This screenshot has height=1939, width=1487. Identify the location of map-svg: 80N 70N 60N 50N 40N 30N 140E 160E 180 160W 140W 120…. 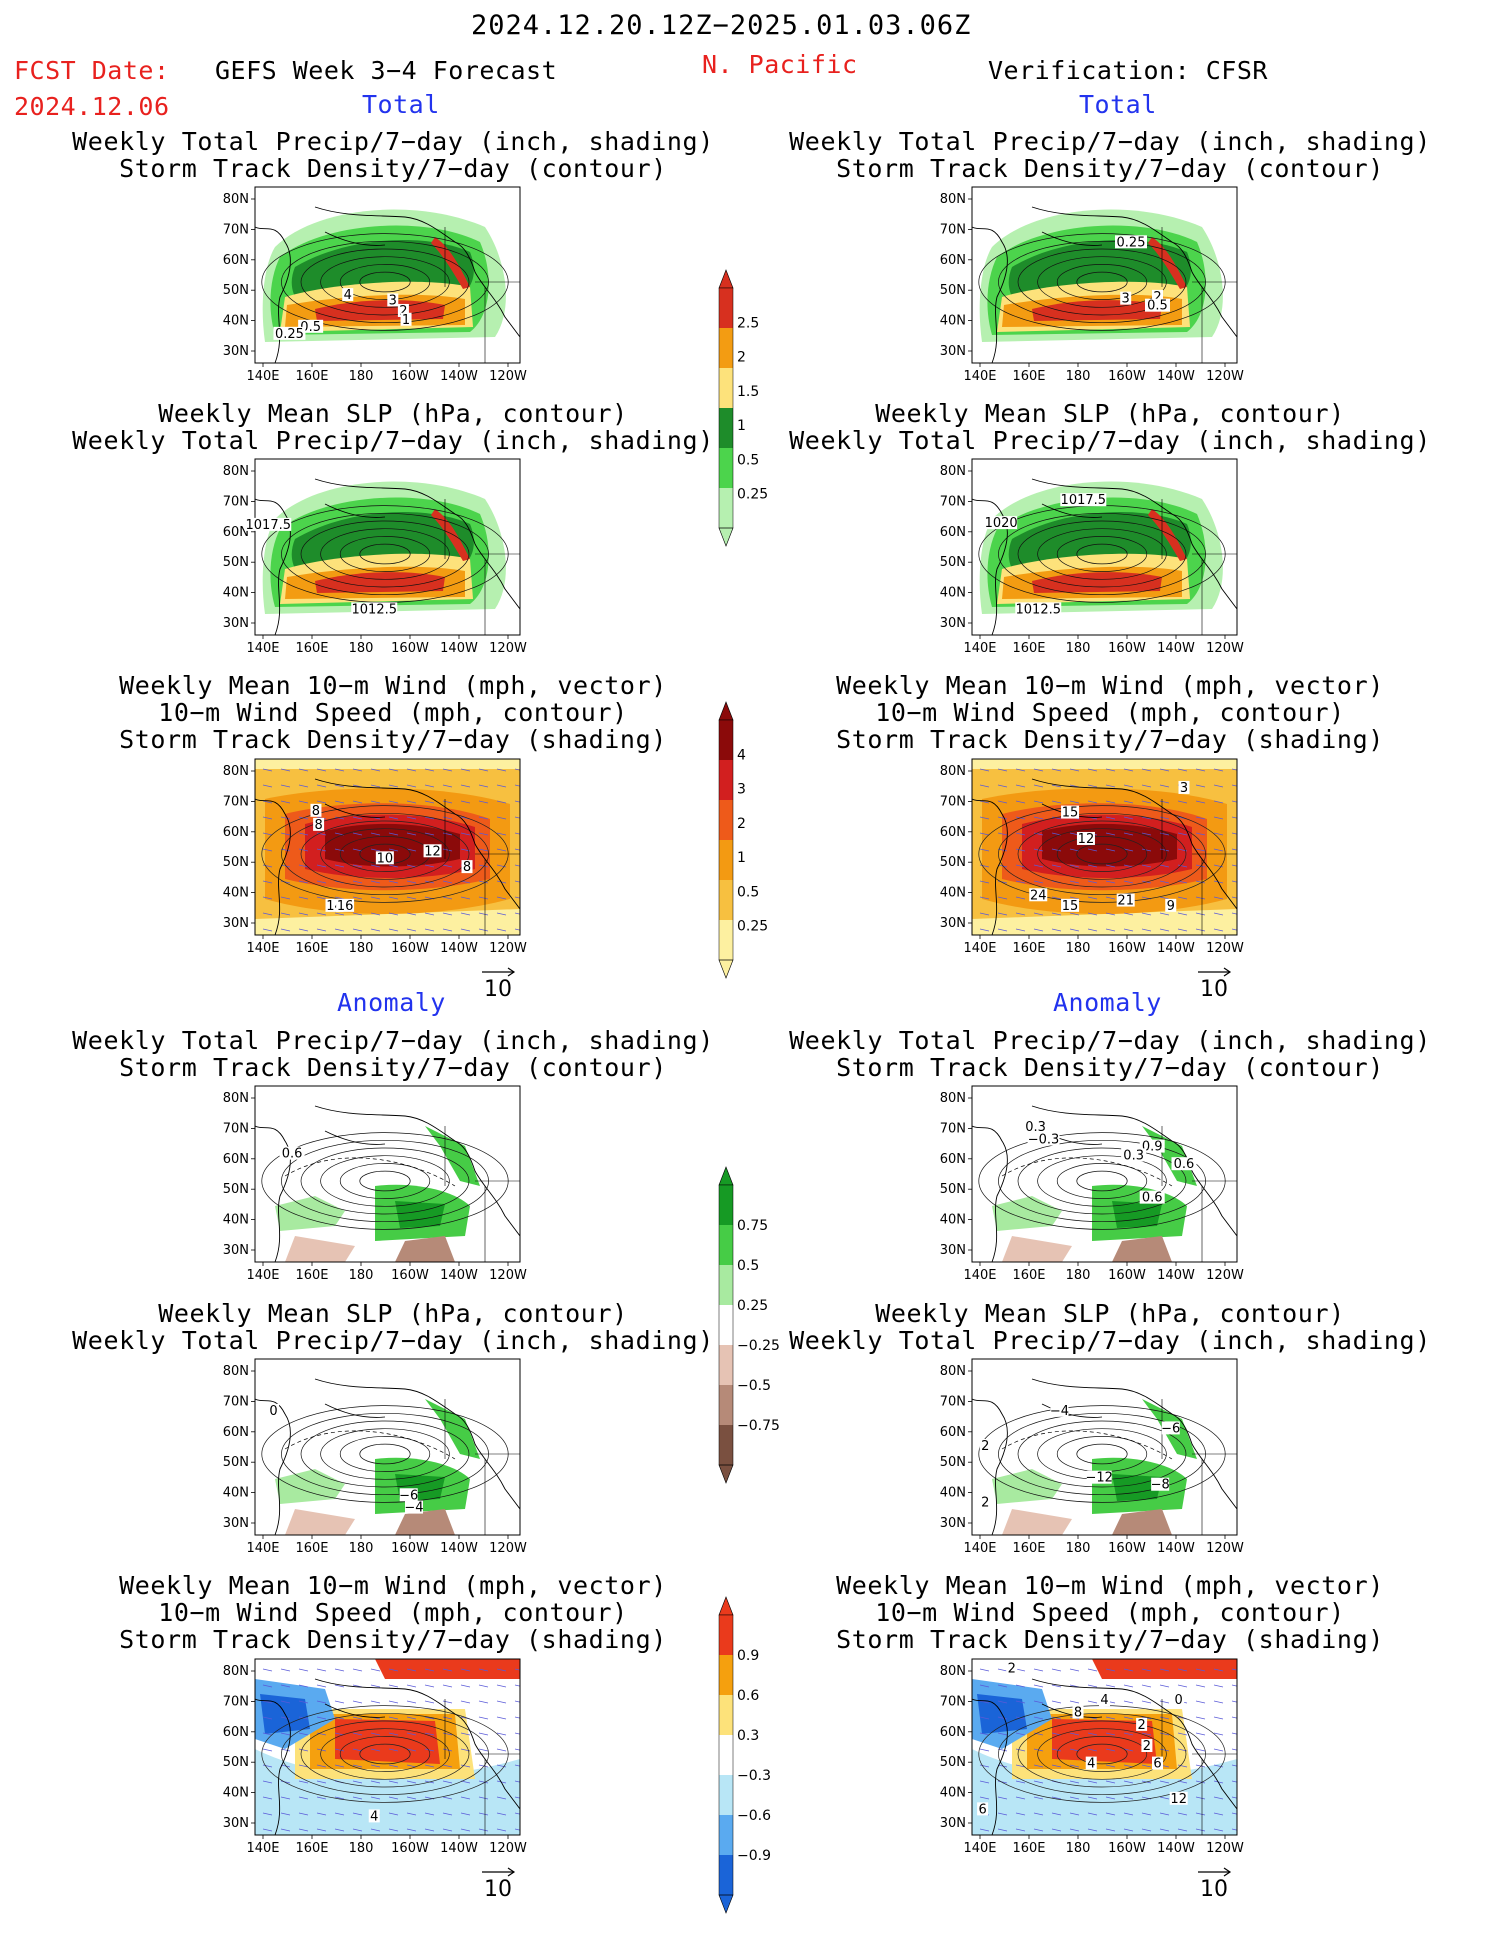
(1092, 1457).